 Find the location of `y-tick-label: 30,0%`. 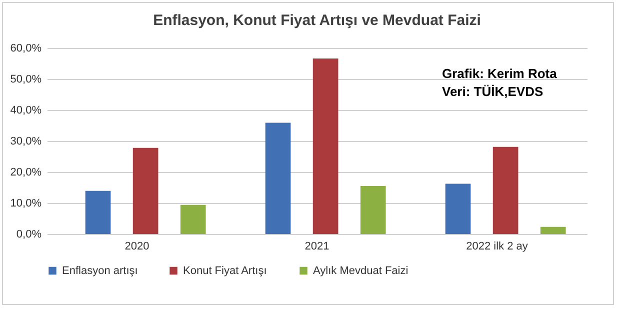

y-tick-label: 30,0% is located at coordinates (26, 142).